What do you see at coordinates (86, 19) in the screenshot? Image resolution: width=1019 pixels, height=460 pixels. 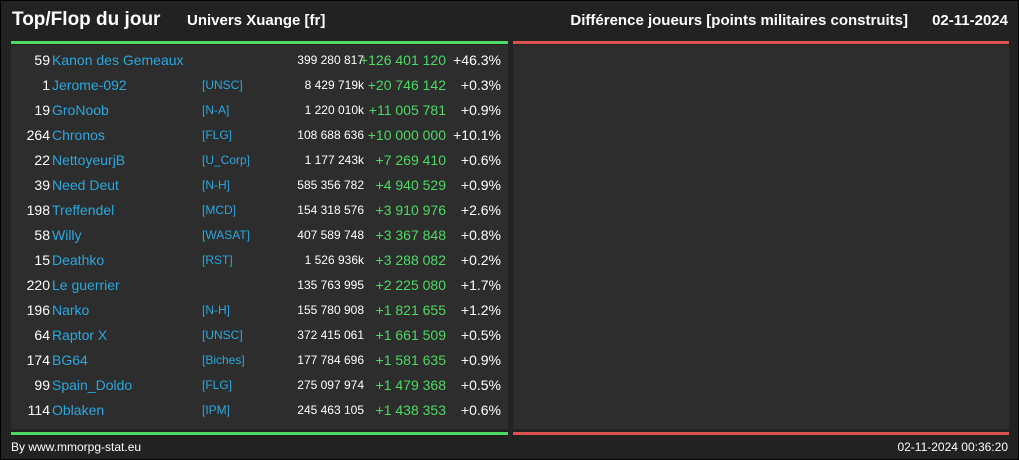 I see `page-title: Top/Flop du jour` at bounding box center [86, 19].